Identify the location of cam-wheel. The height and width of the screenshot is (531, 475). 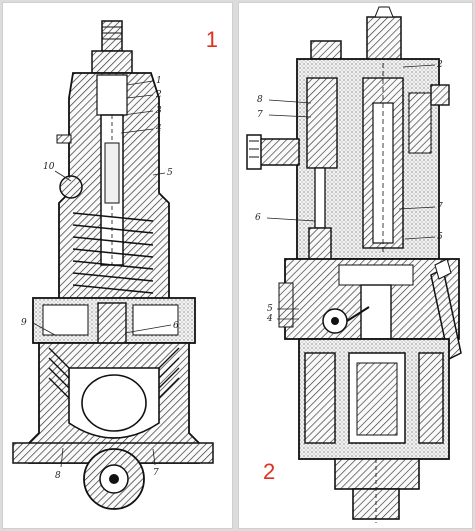
(114, 479).